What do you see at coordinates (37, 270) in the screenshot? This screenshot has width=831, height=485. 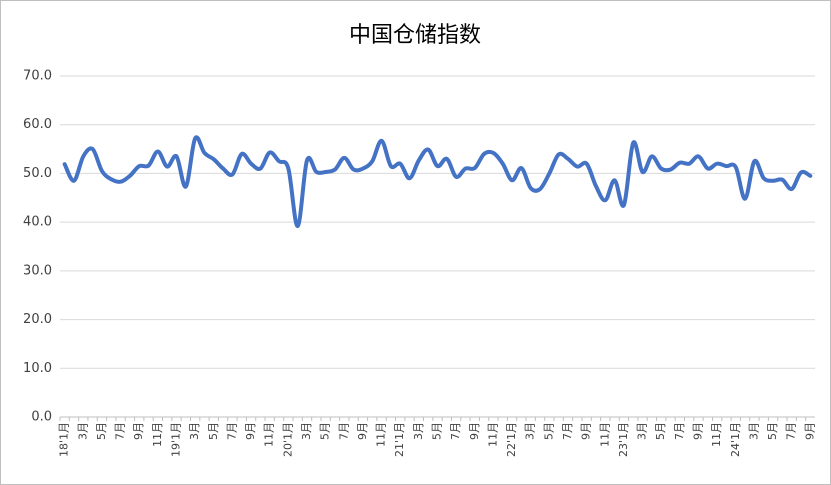 I see `y-tick-label: 30.0` at bounding box center [37, 270].